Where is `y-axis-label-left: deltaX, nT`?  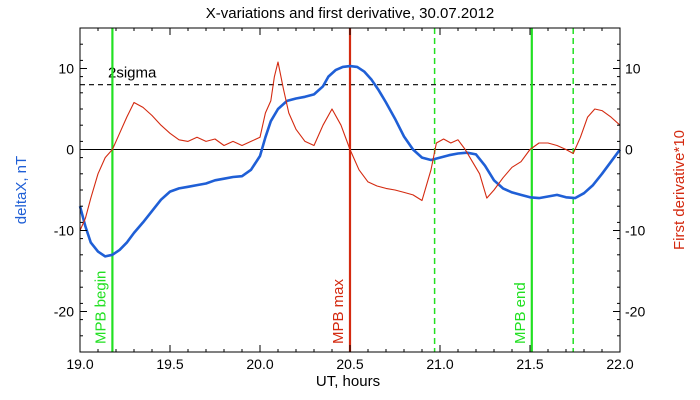
y-axis-label-left: deltaX, nT is located at coordinates (21, 190).